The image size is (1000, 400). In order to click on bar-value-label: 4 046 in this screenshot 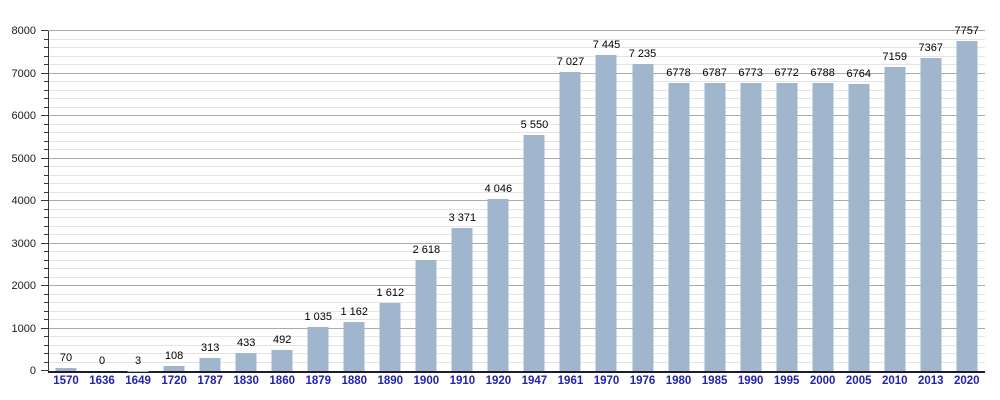, I will do `click(498, 189)`.